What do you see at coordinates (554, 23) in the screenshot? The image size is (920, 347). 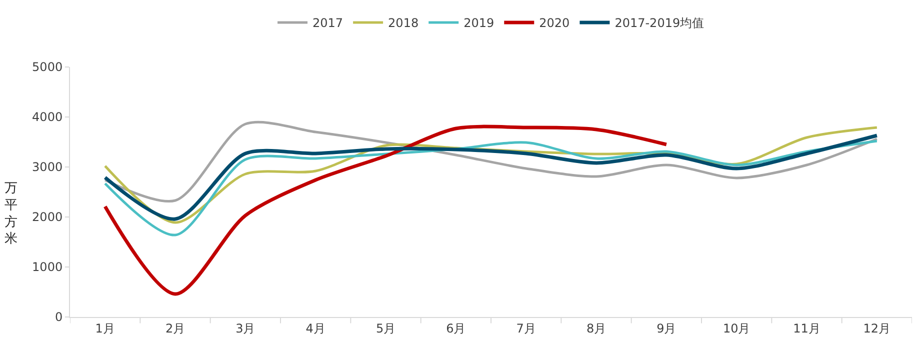 I see `legend-label: 2020` at bounding box center [554, 23].